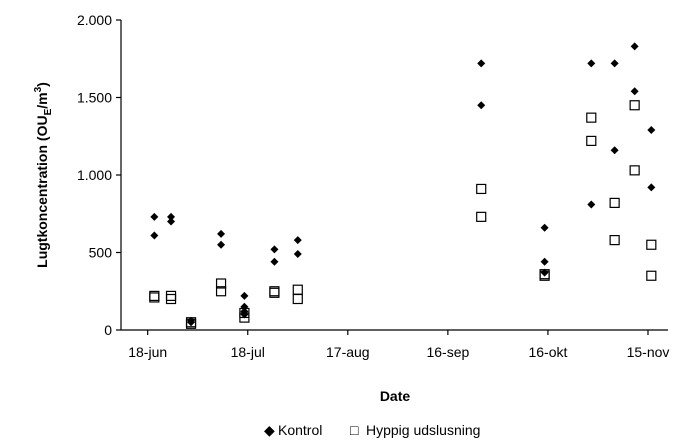  What do you see at coordinates (648, 352) in the screenshot?
I see `x-tick-label: 15-nov` at bounding box center [648, 352].